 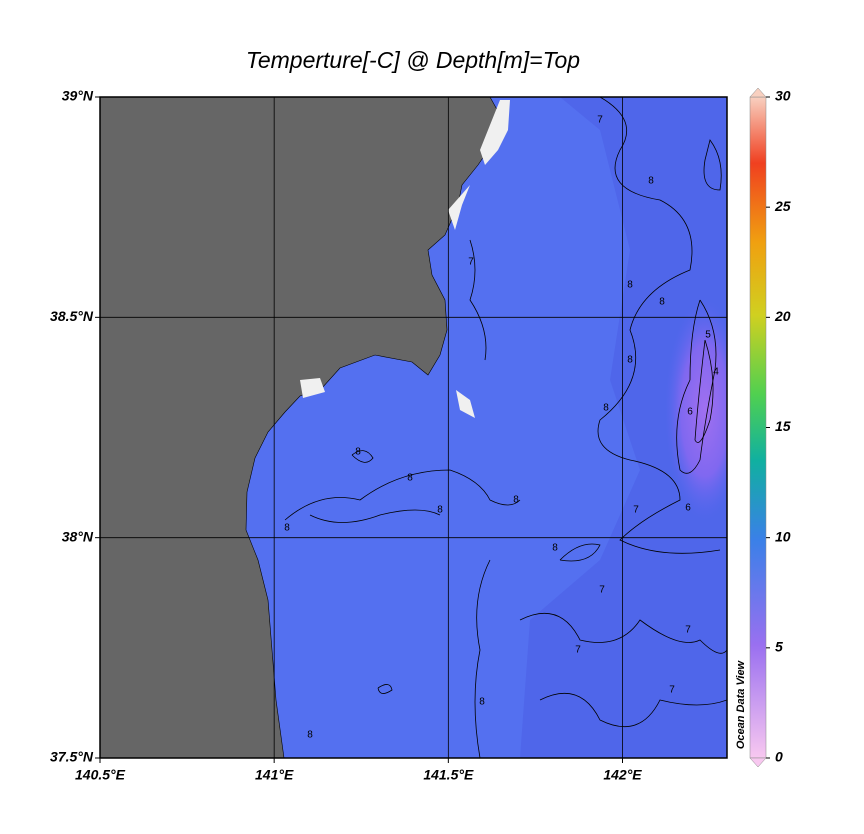 I want to click on colorbar, so click(x=758, y=427).